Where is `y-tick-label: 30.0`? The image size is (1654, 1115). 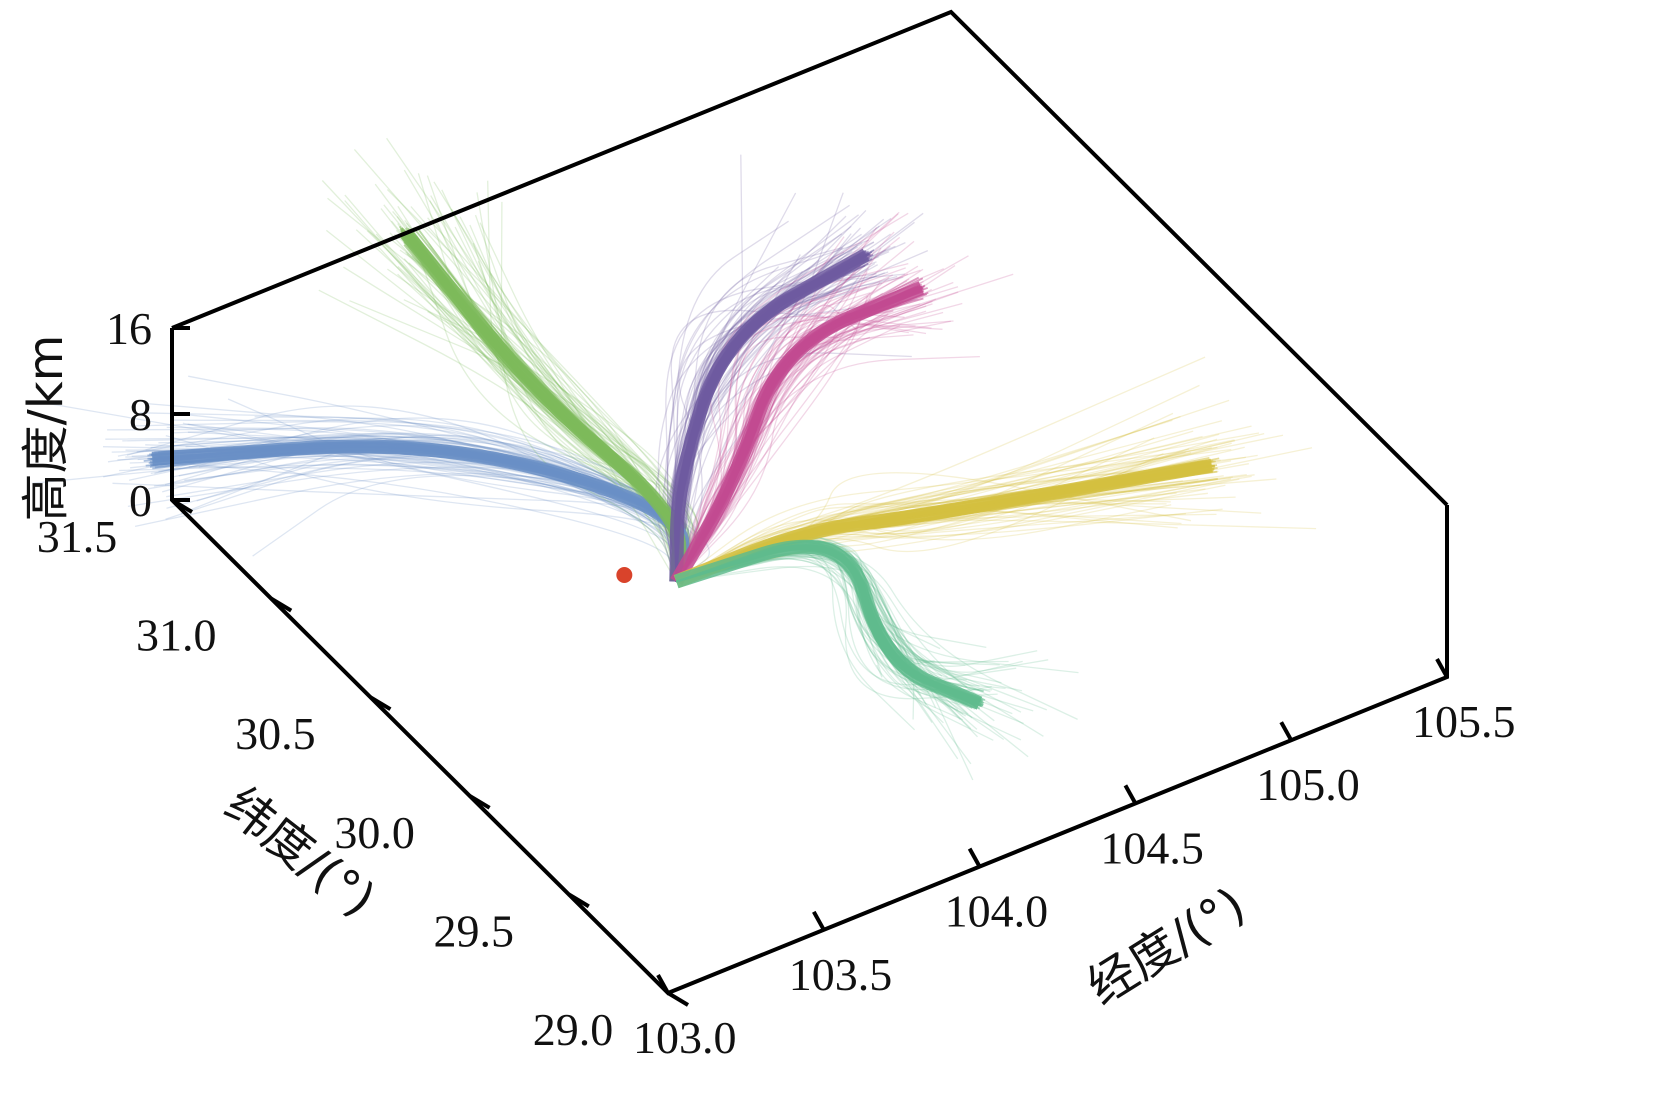 y-tick-label: 30.0 is located at coordinates (374, 832).